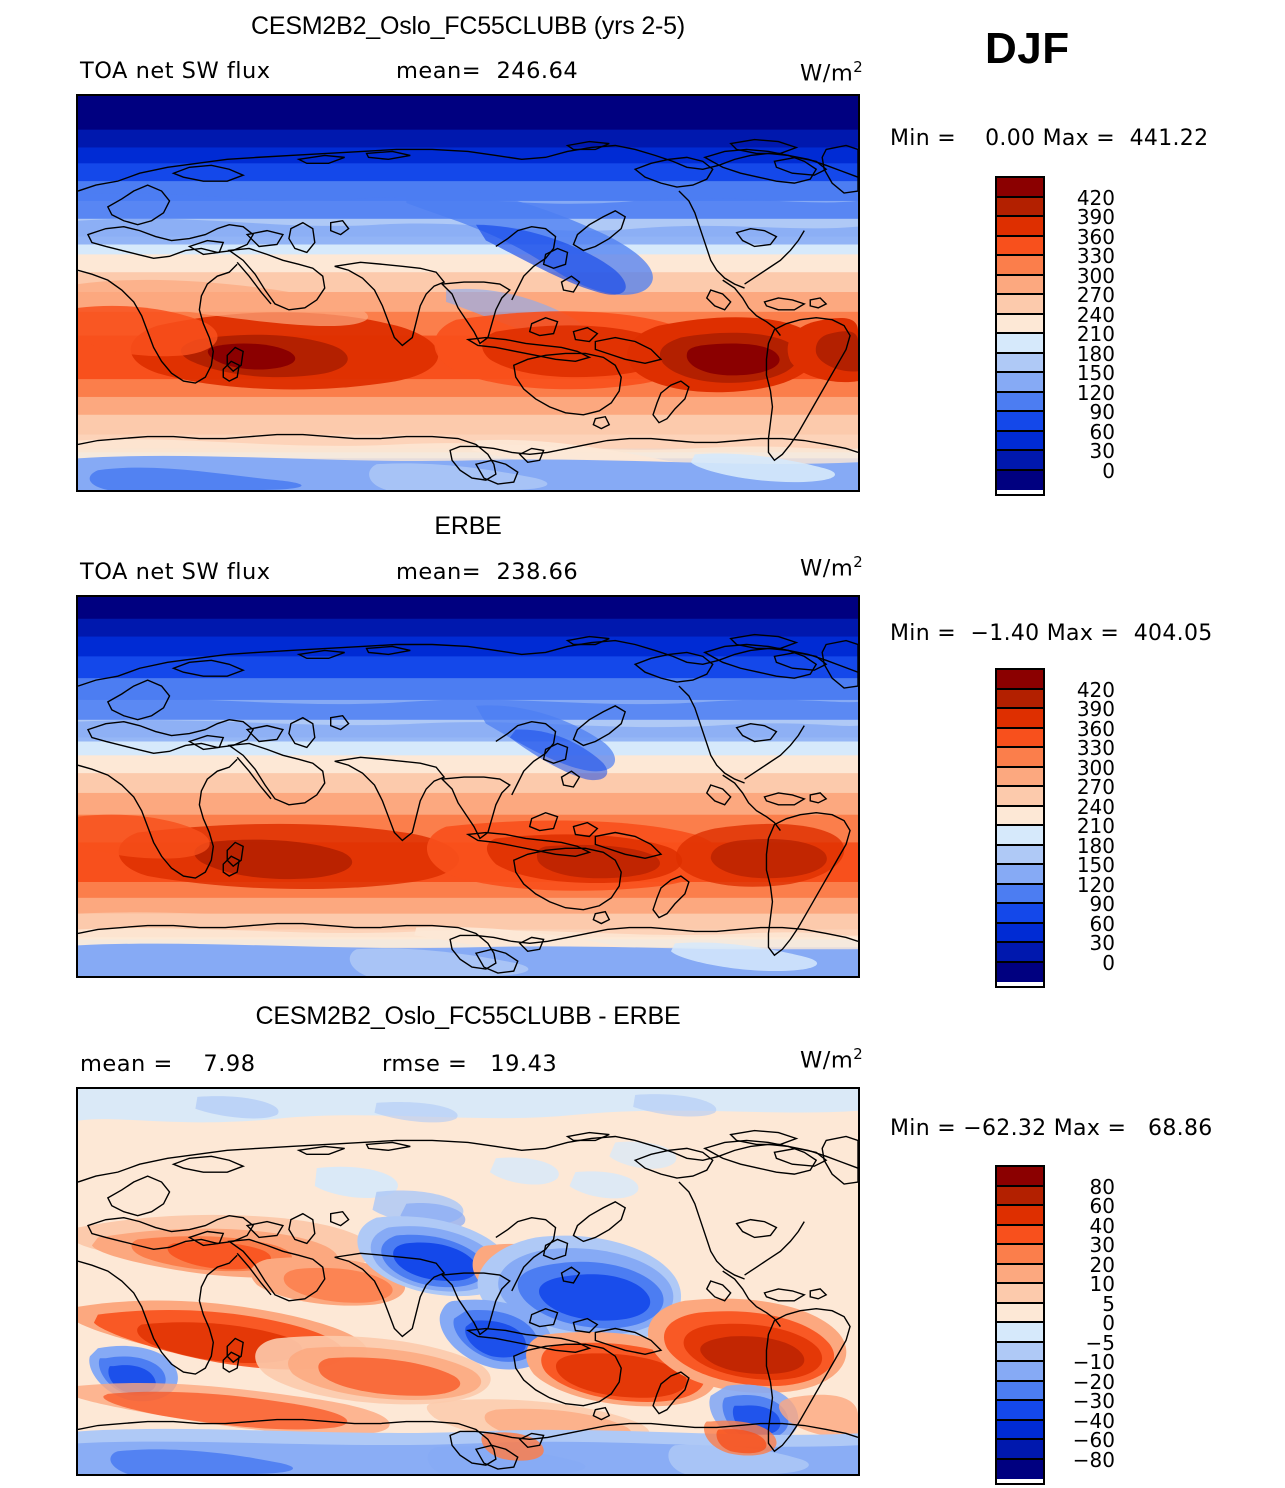  I want to click on colorbar-panel-3-swatches, so click(1020, 1325).